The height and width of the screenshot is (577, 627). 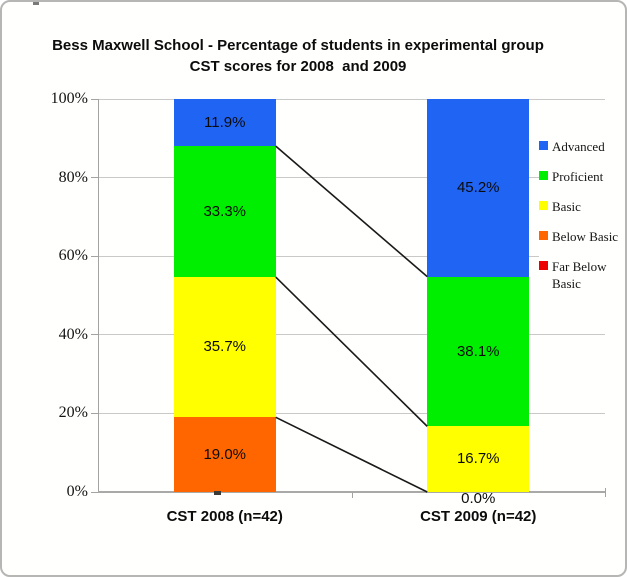 I want to click on legend-item-proficient: Proficient, so click(x=582, y=176).